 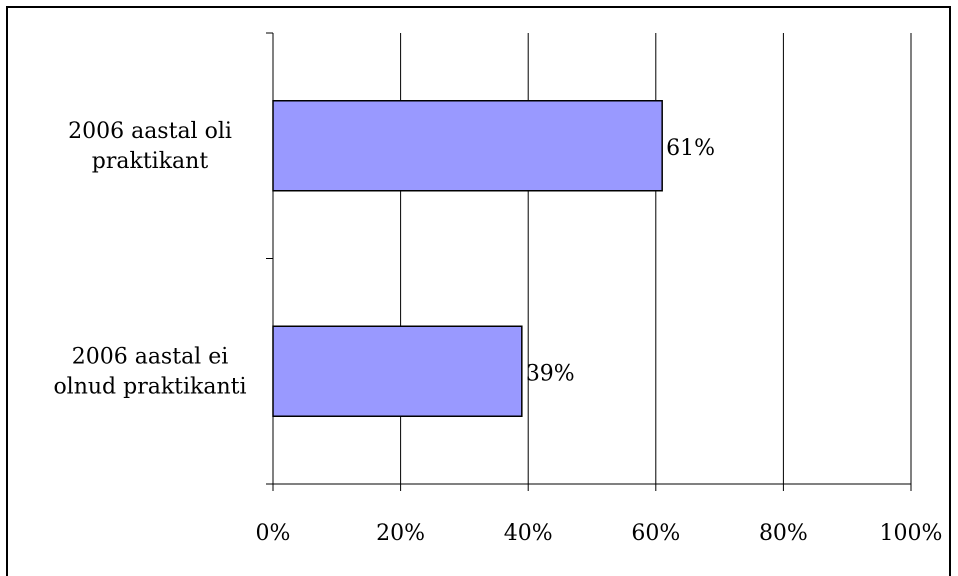 What do you see at coordinates (400, 533) in the screenshot?
I see `x-tick-label: 20%` at bounding box center [400, 533].